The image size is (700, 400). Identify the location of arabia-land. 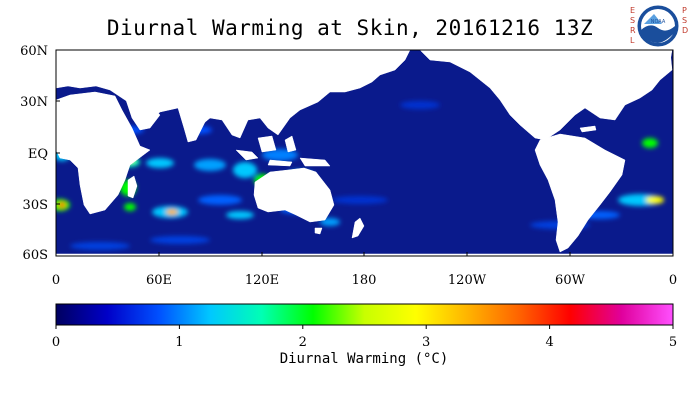
(143, 115).